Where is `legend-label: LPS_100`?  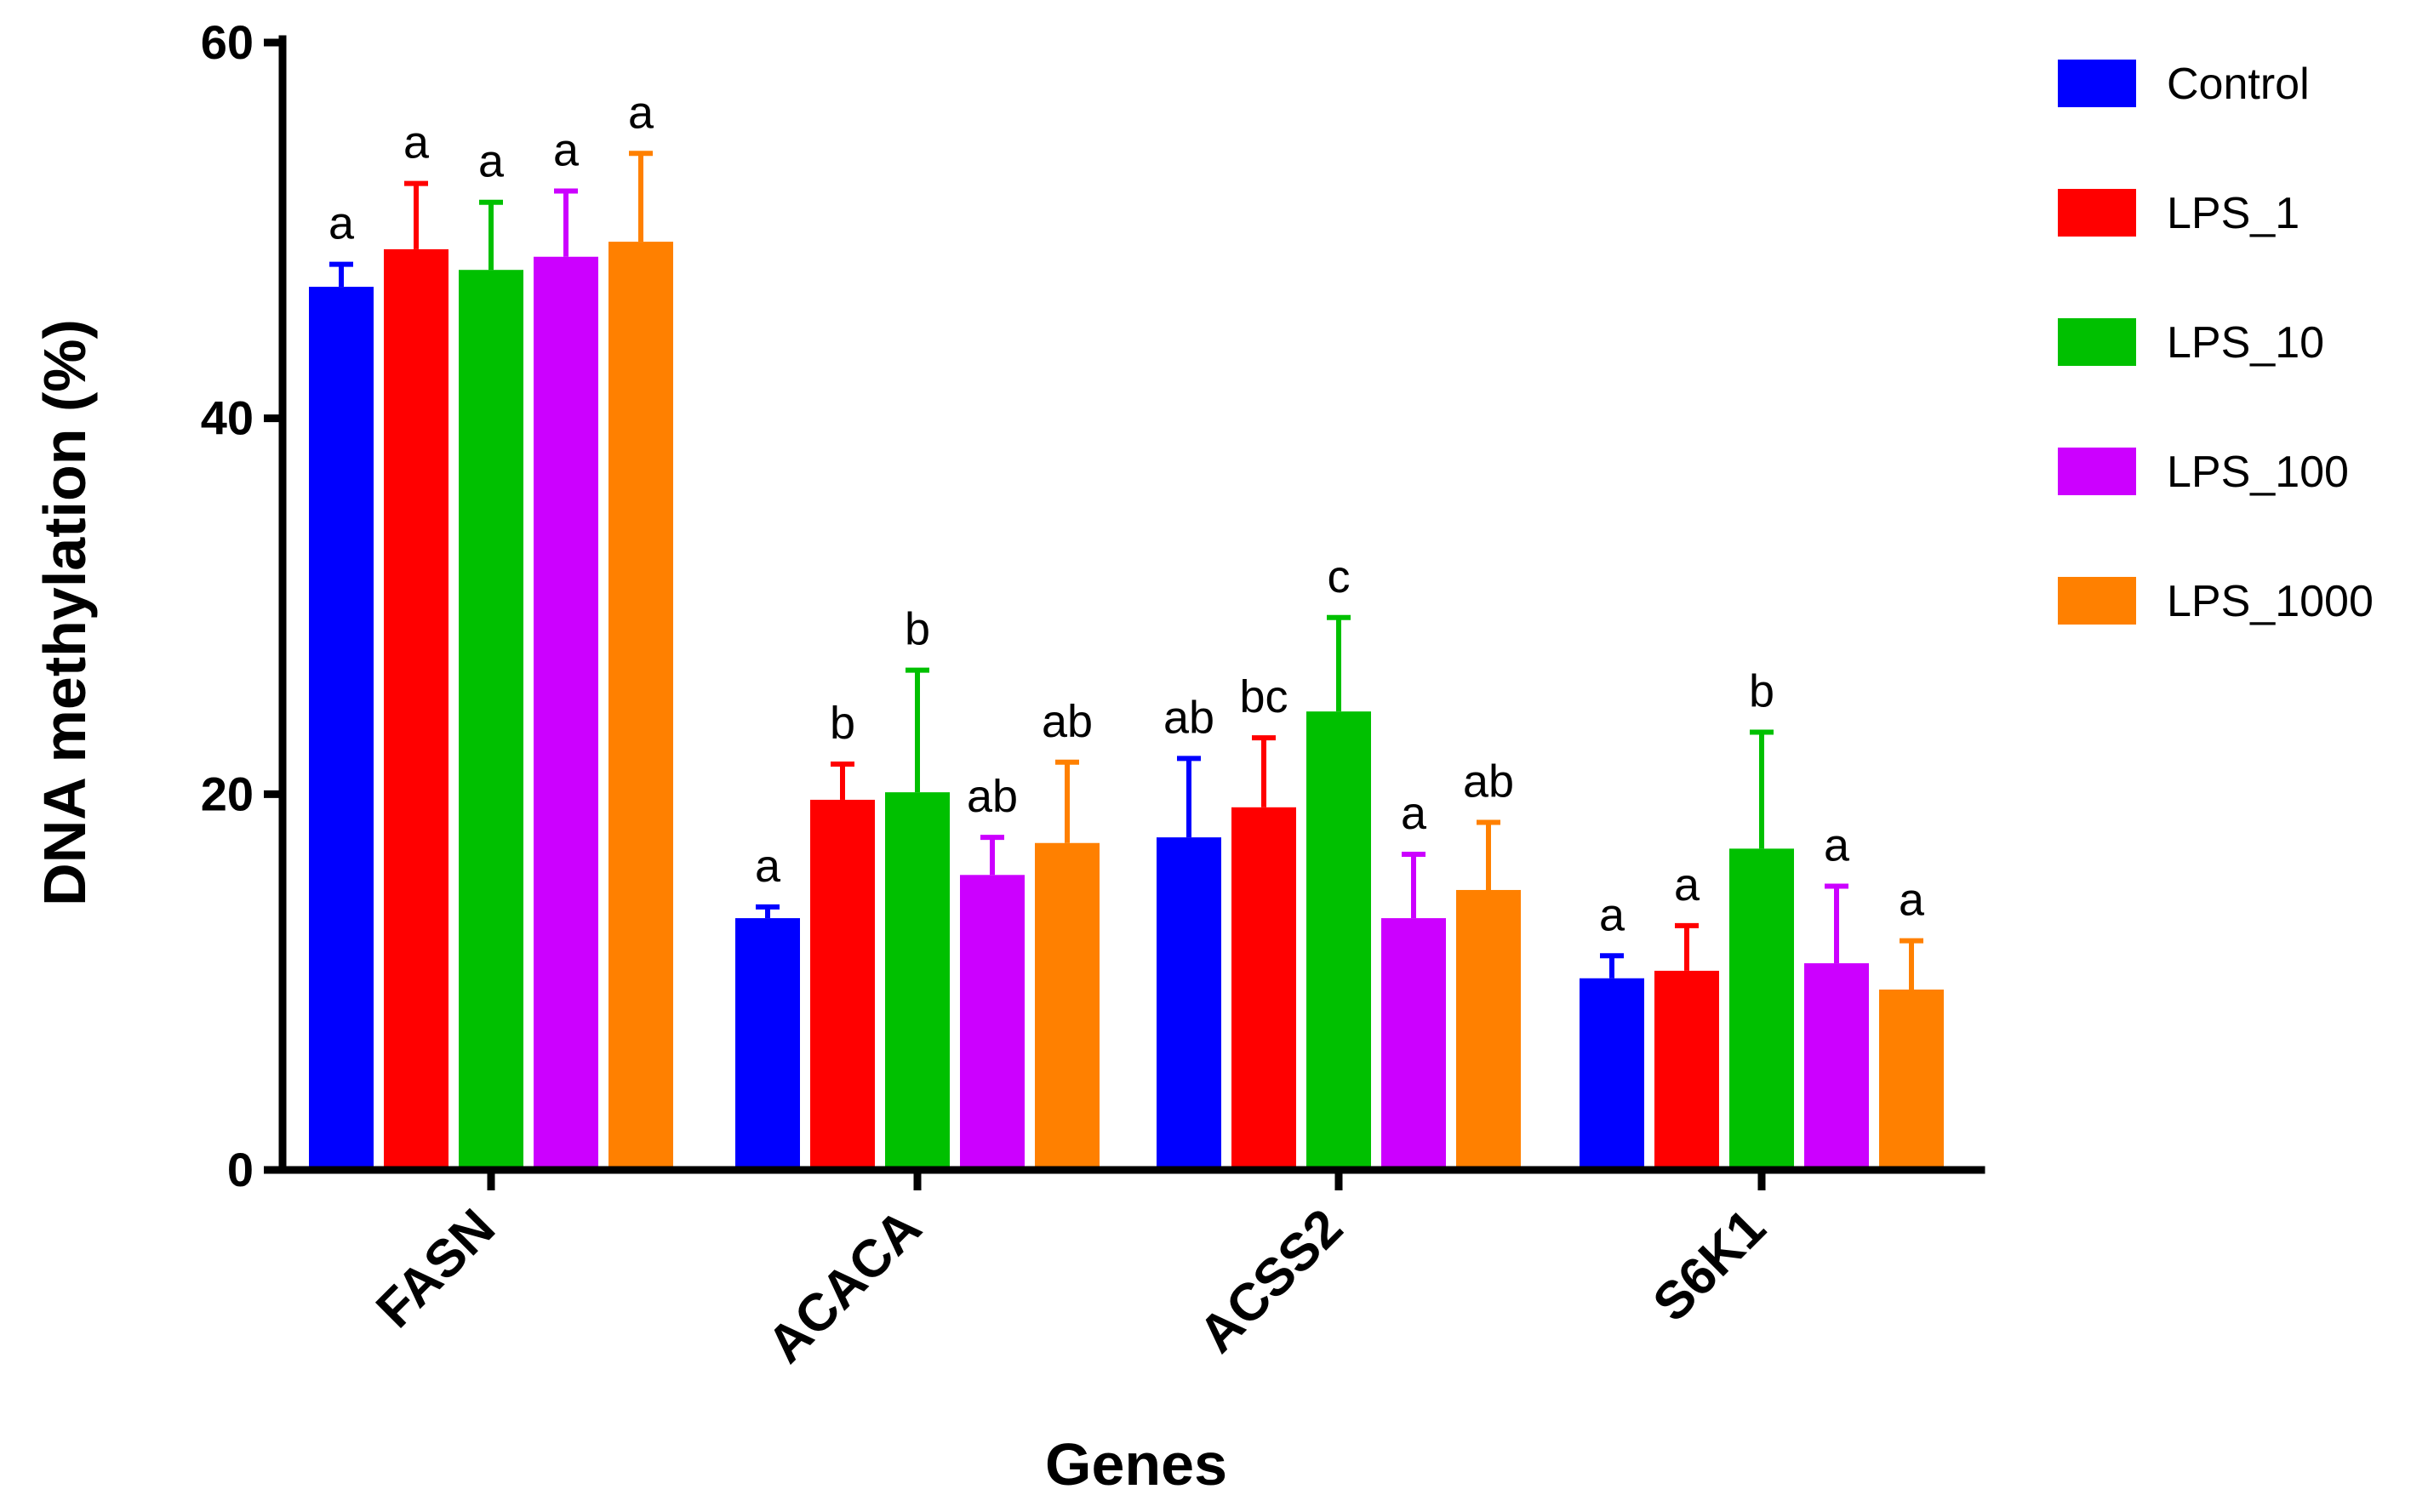 legend-label: LPS_100 is located at coordinates (2258, 472).